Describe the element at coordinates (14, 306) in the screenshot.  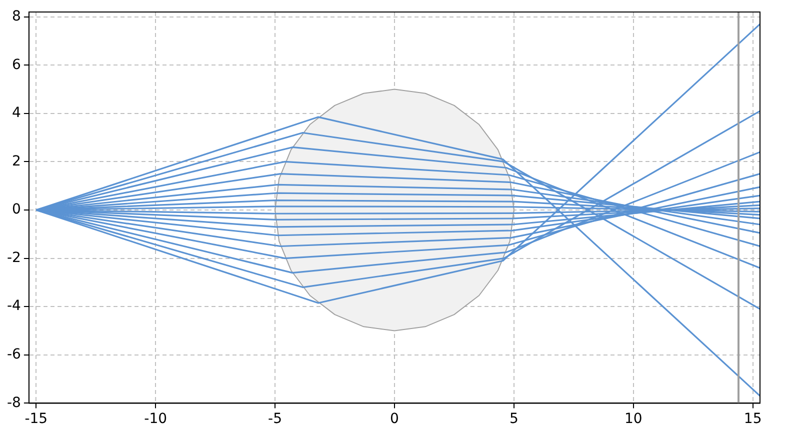
I see `y-tick-label: -4` at that location.